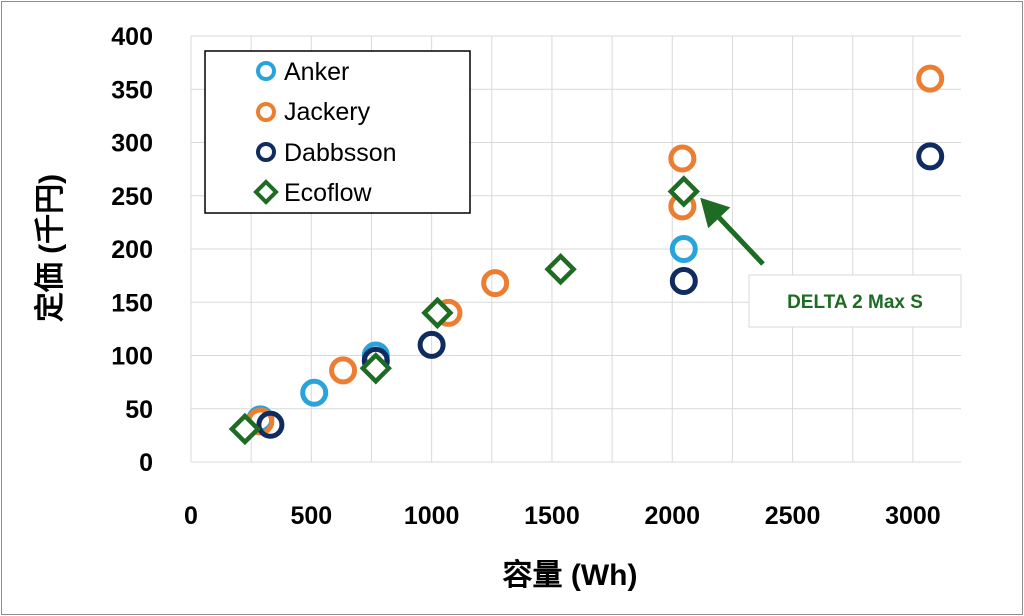  I want to click on legend: Anker Jackery Dabbsson Ecoflow, so click(337, 132).